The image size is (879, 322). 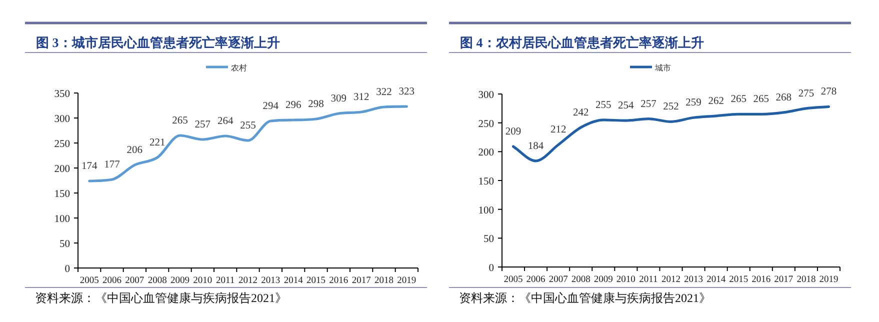 What do you see at coordinates (536, 146) in the screenshot?
I see `data-label: 184` at bounding box center [536, 146].